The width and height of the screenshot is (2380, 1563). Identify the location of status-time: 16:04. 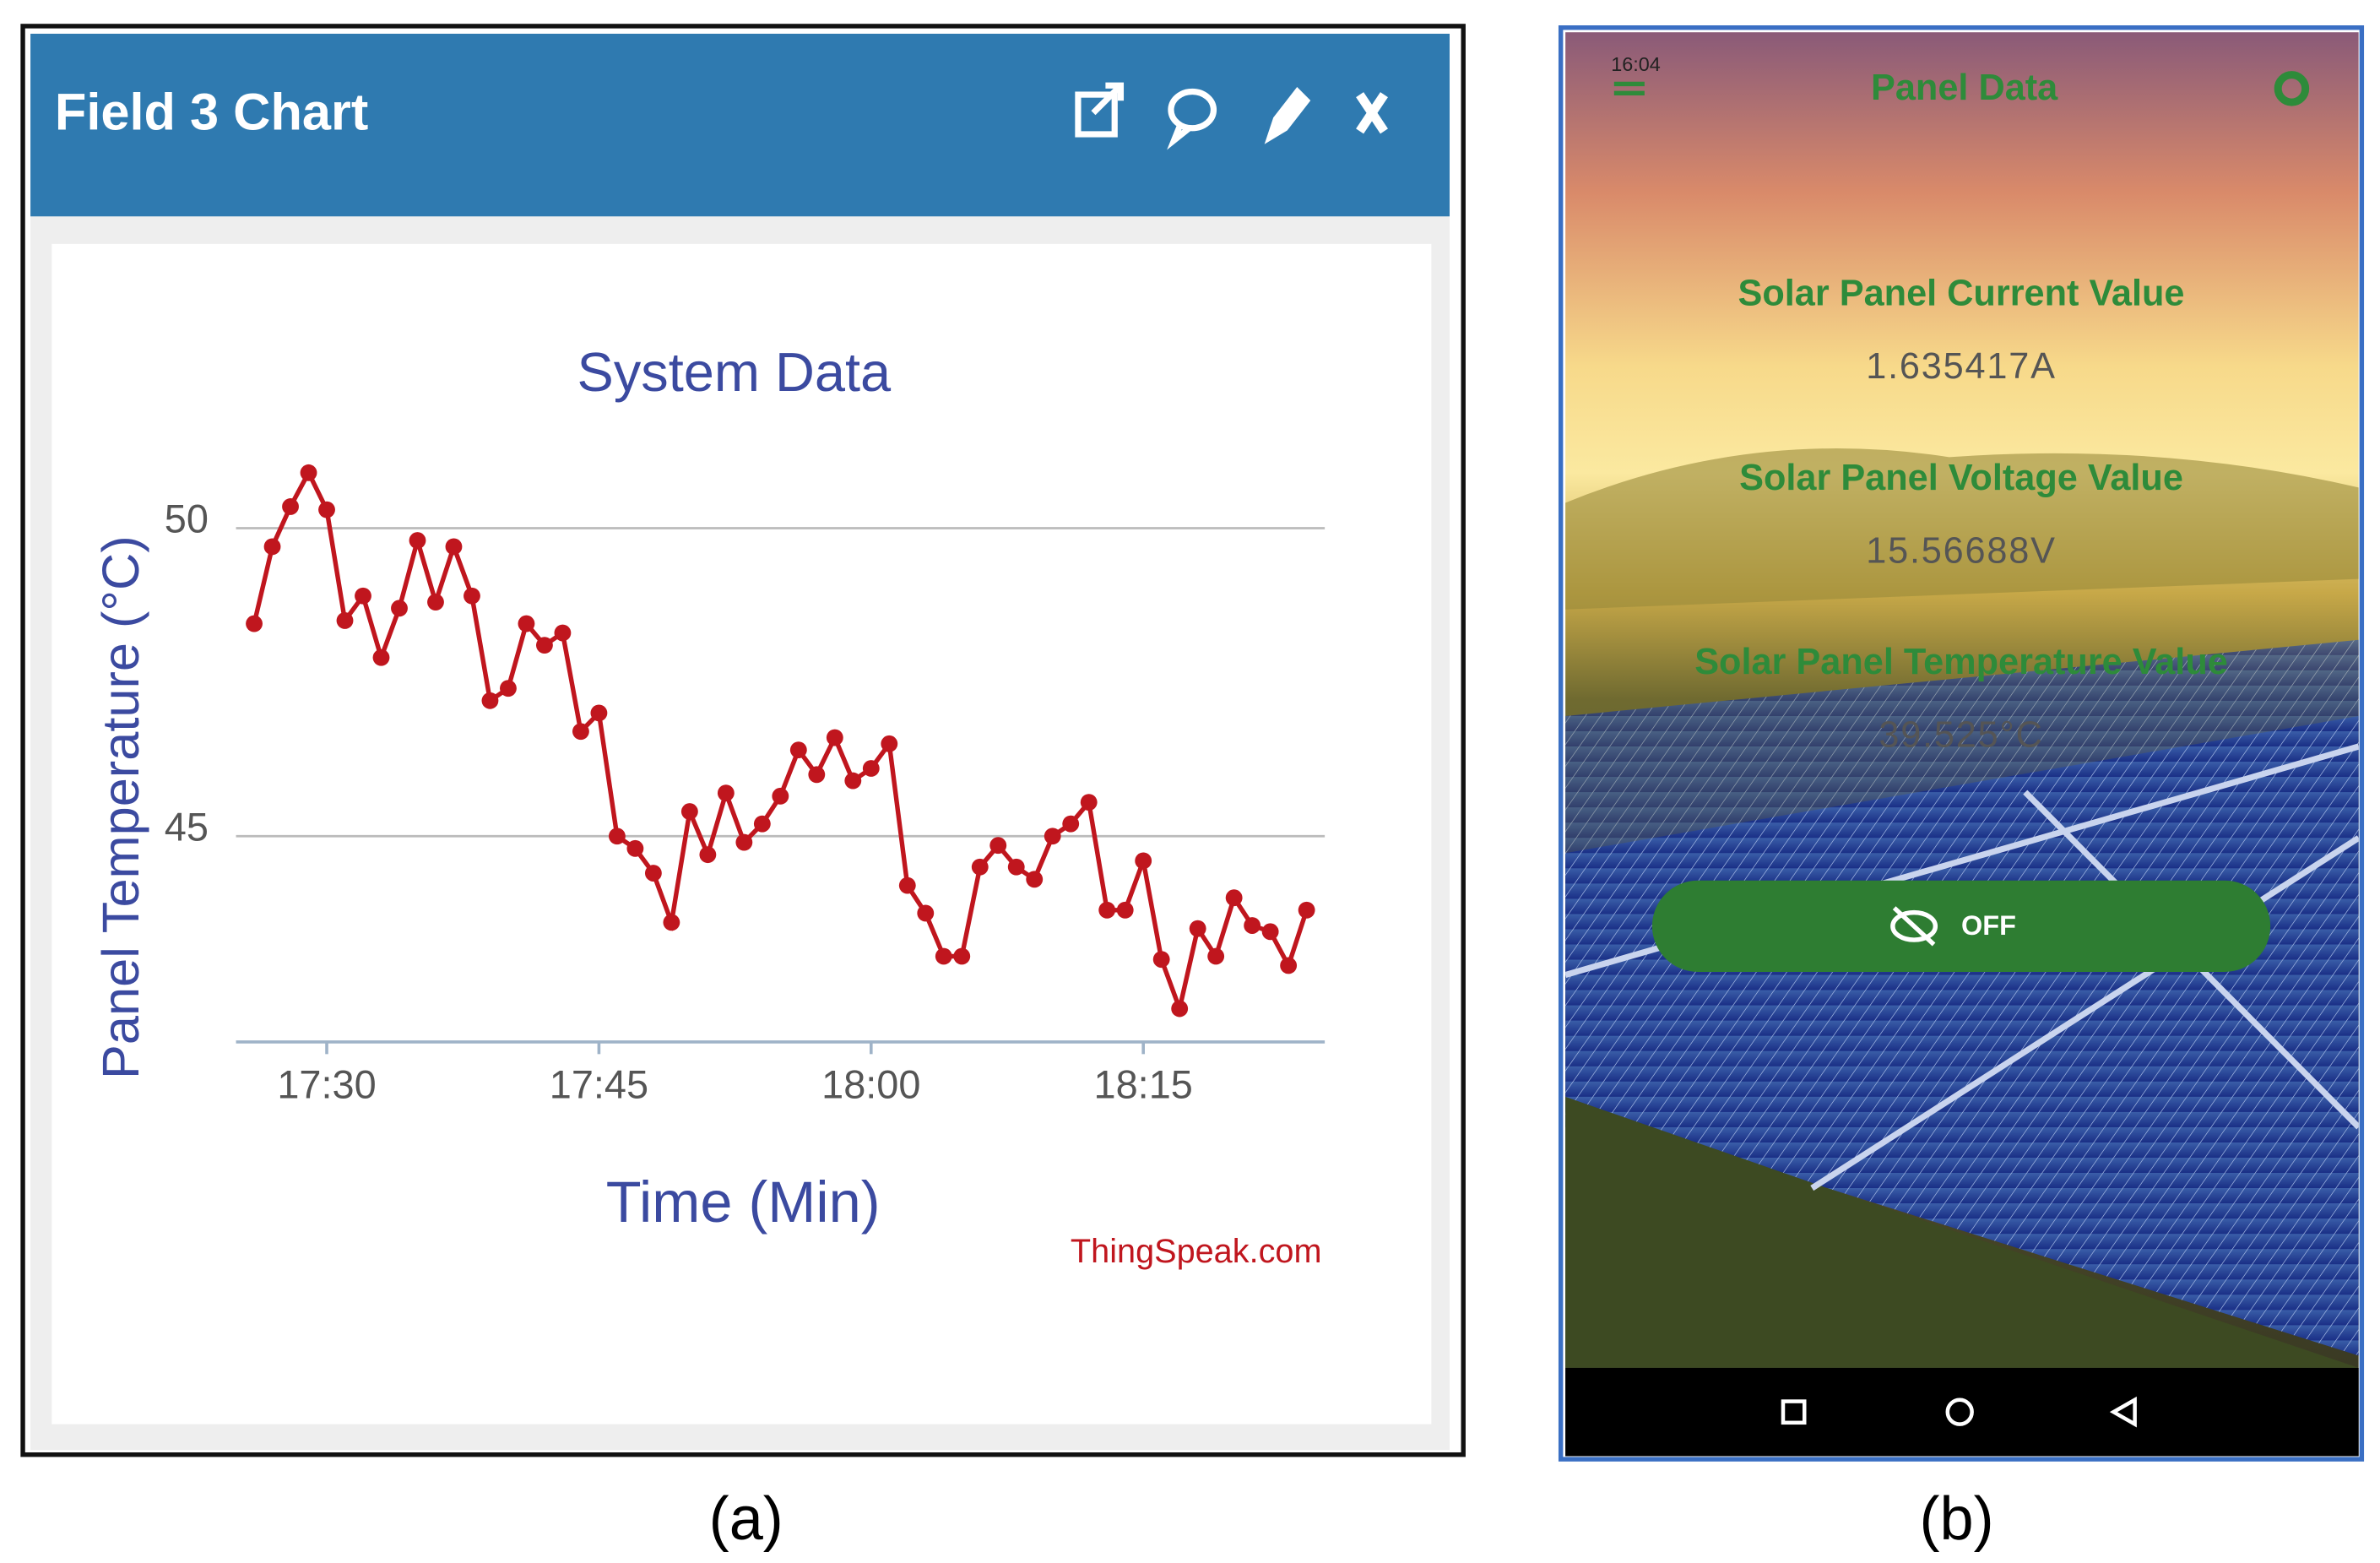
(1636, 64).